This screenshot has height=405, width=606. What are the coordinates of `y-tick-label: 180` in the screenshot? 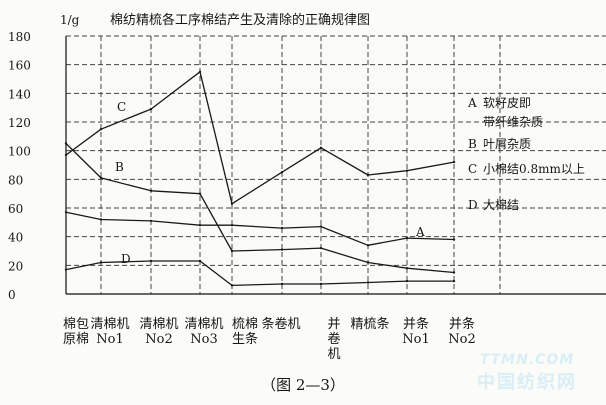 It's located at (19, 37).